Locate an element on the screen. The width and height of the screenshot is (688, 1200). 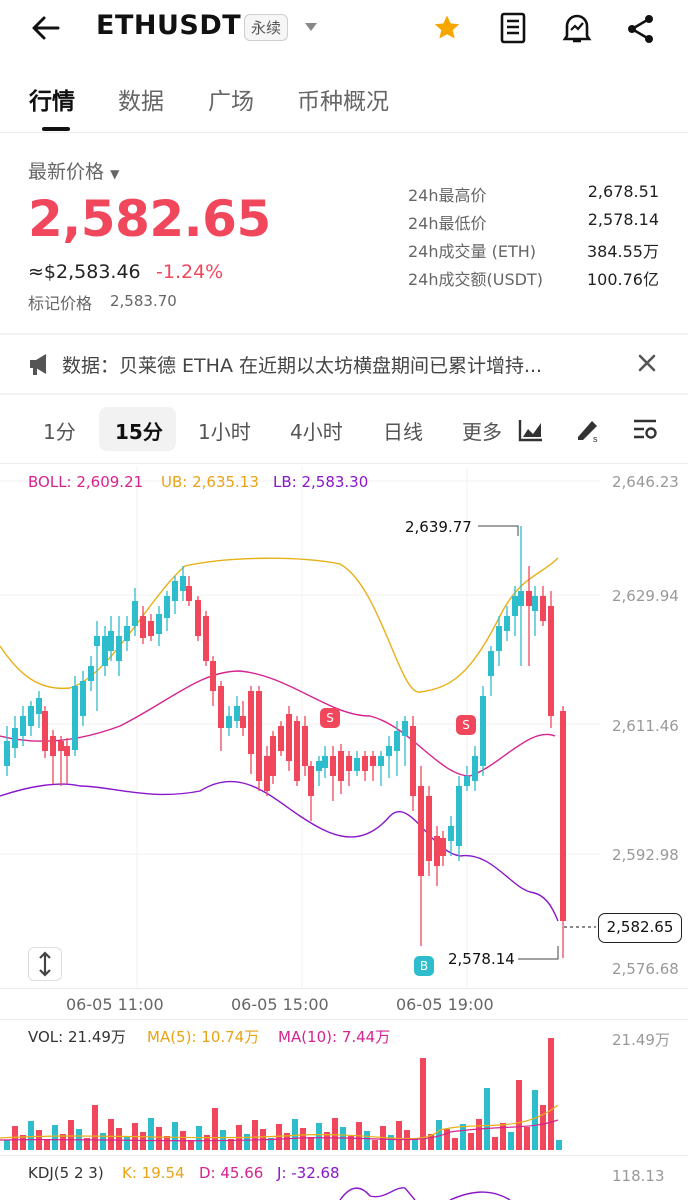
vol-ma10: MA(10): 7.44万 is located at coordinates (334, 1037).